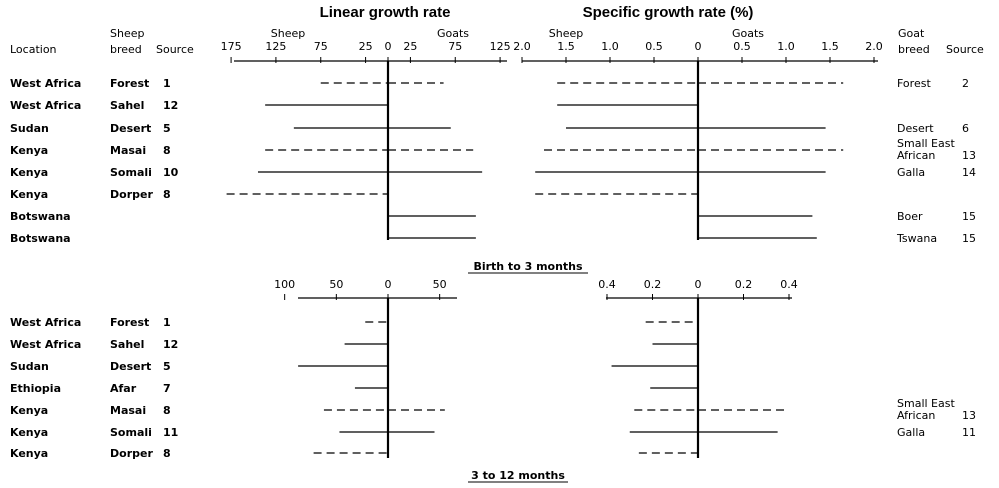 The height and width of the screenshot is (488, 999). What do you see at coordinates (748, 33) in the screenshot?
I see `specific-goats-label: Goats` at bounding box center [748, 33].